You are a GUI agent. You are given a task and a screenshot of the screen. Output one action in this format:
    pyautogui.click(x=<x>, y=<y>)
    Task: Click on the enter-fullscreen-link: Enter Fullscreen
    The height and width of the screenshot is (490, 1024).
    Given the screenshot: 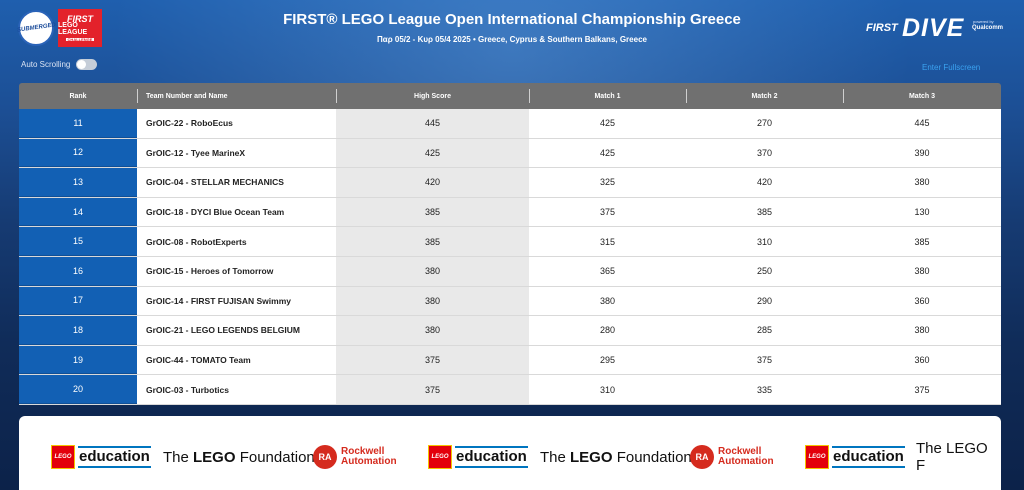 What is the action you would take?
    pyautogui.click(x=951, y=67)
    